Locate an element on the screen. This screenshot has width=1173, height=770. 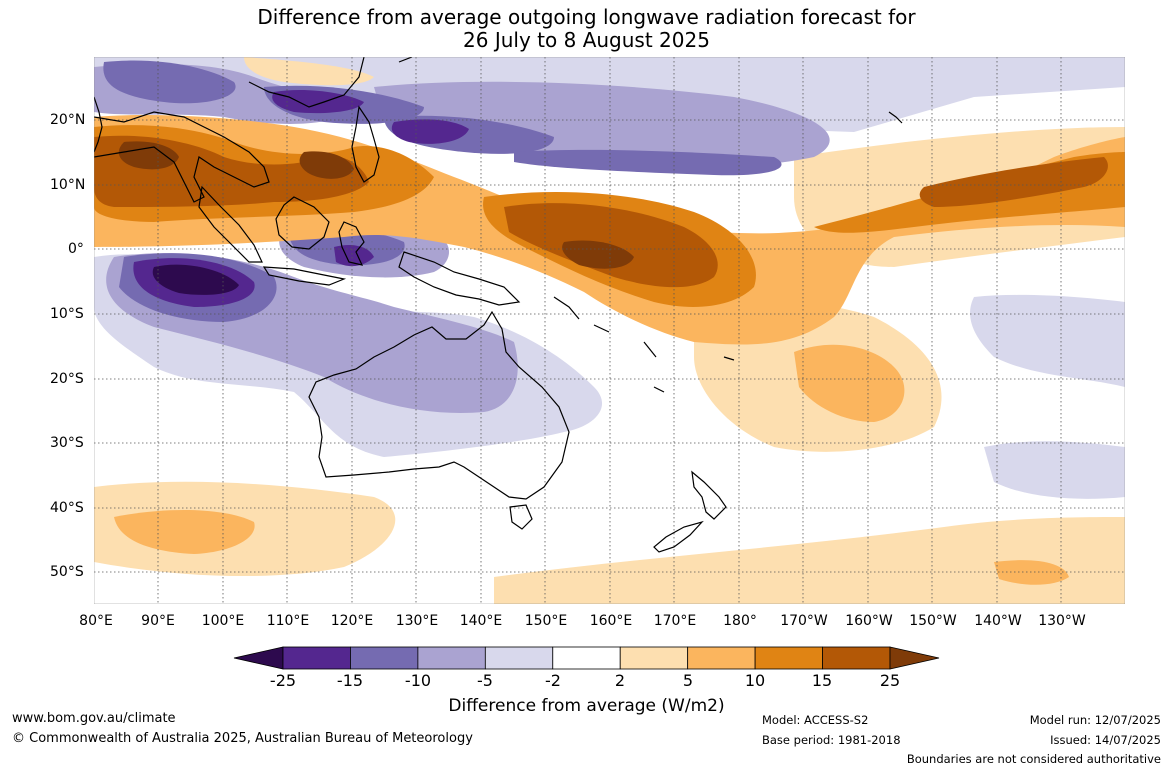
colorbar-tick-label: -2 is located at coordinates (553, 680).